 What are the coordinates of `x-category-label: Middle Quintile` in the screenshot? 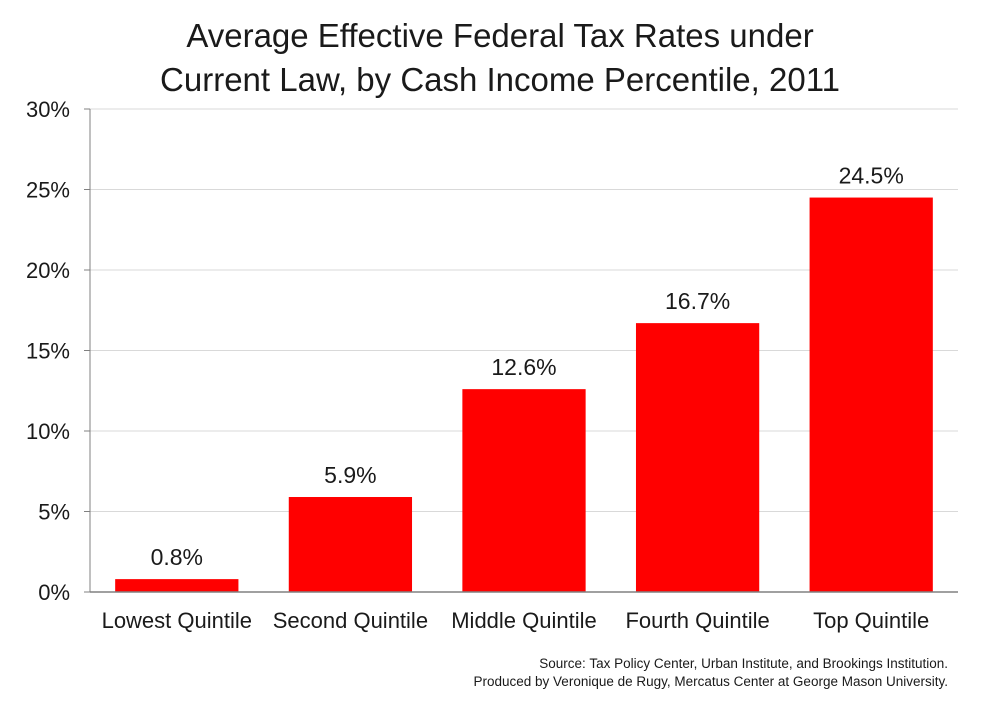 It's located at (524, 620).